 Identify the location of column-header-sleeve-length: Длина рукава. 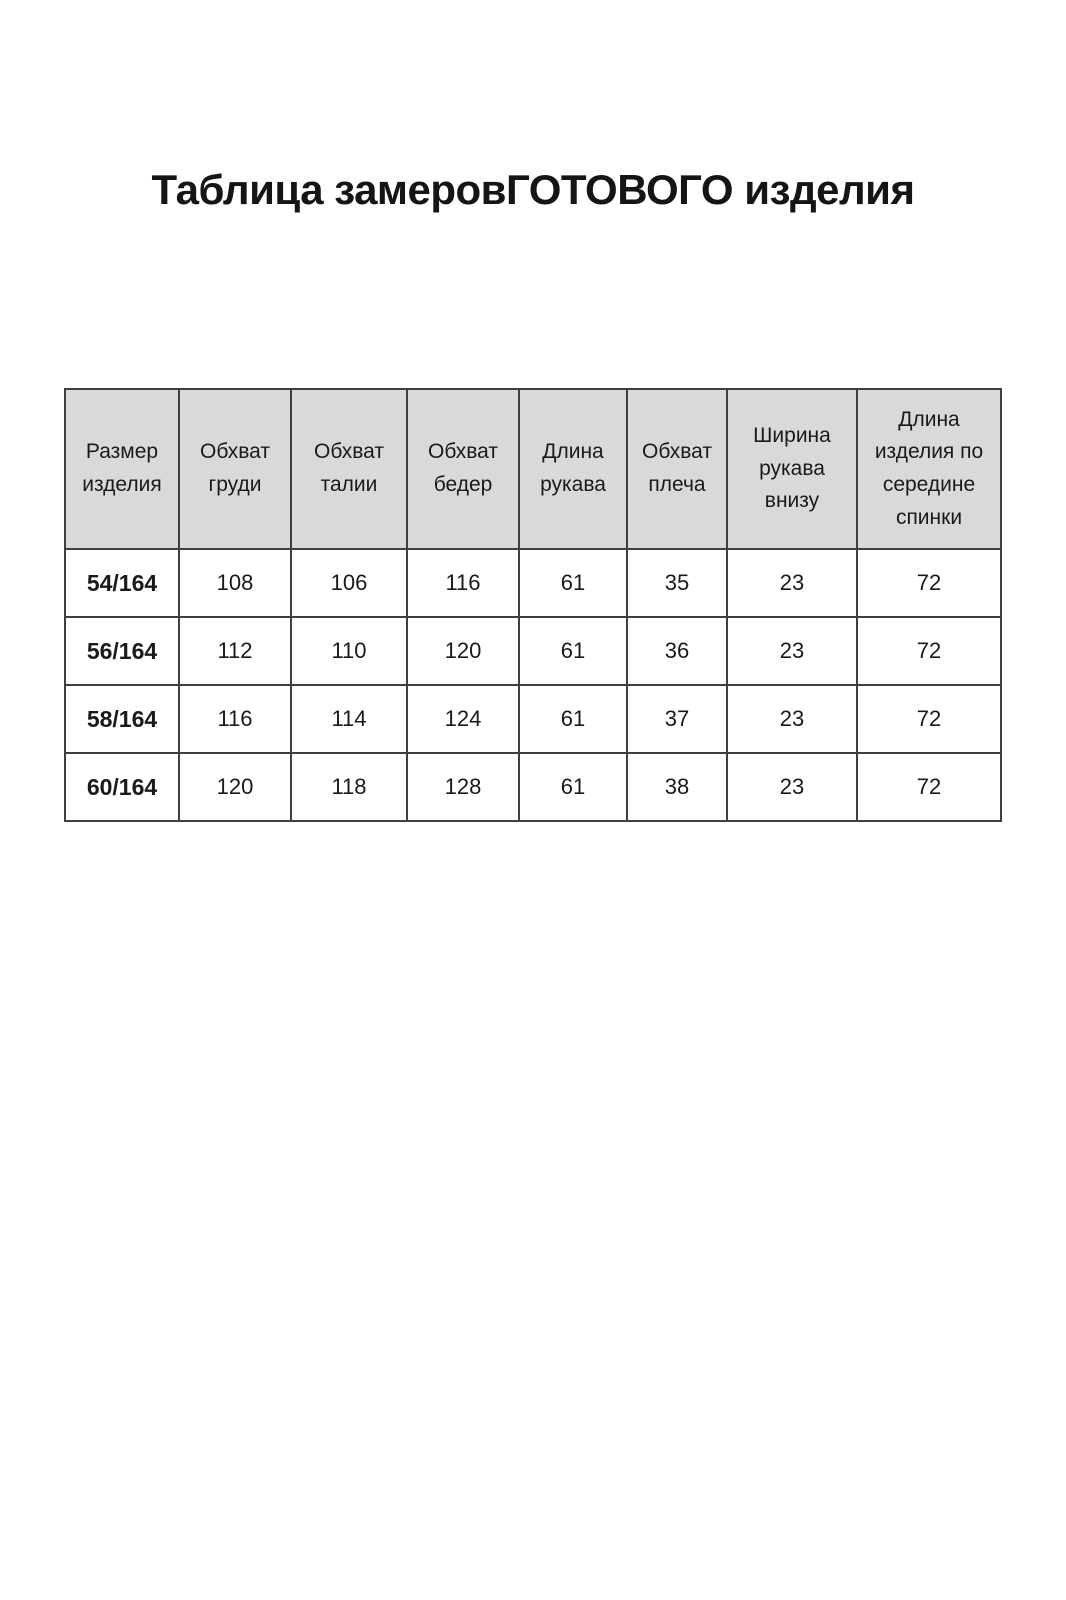
(573, 469).